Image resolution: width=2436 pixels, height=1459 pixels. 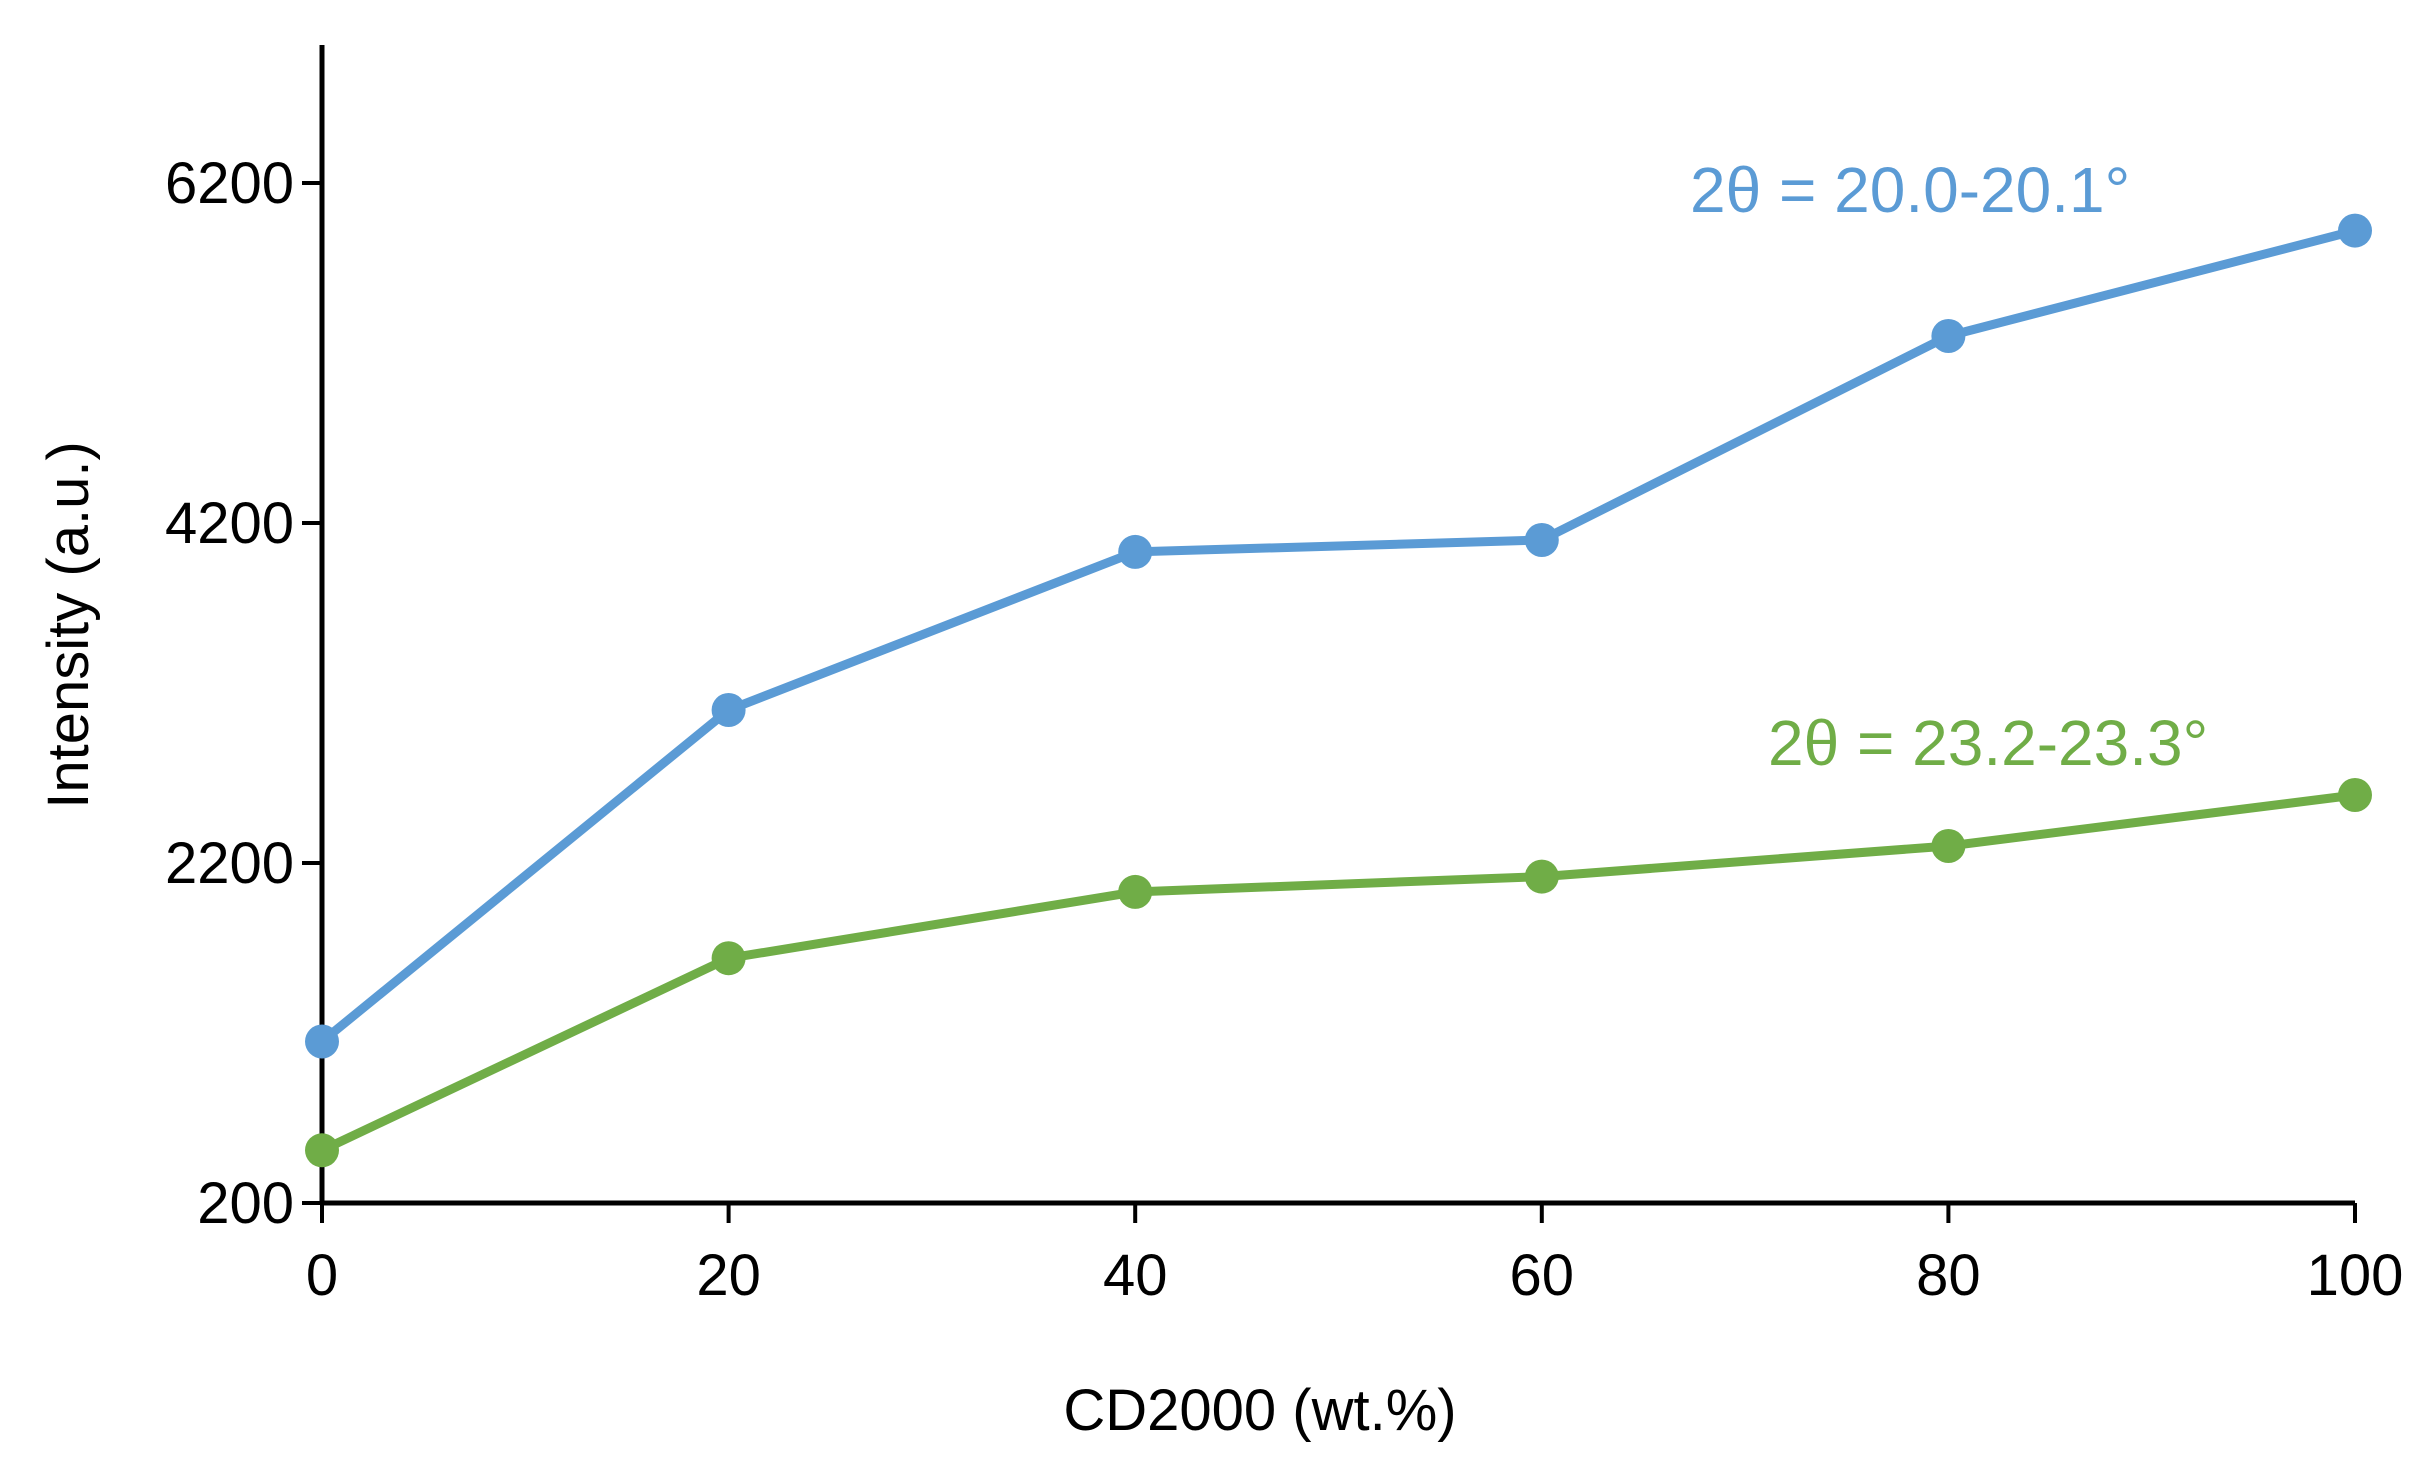 What do you see at coordinates (322, 1275) in the screenshot?
I see `x-tick-label: 0` at bounding box center [322, 1275].